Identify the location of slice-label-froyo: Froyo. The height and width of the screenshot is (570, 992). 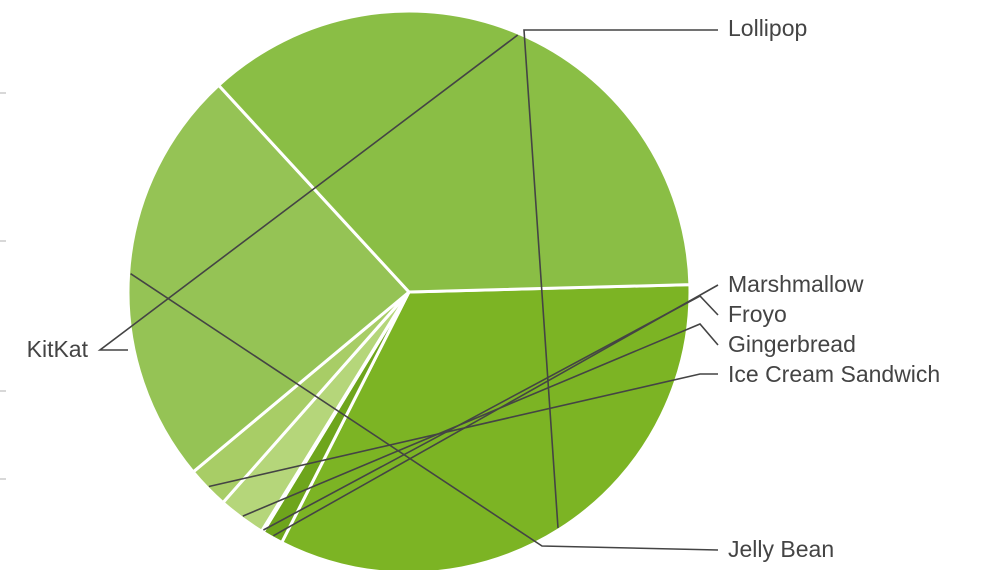
(757, 314).